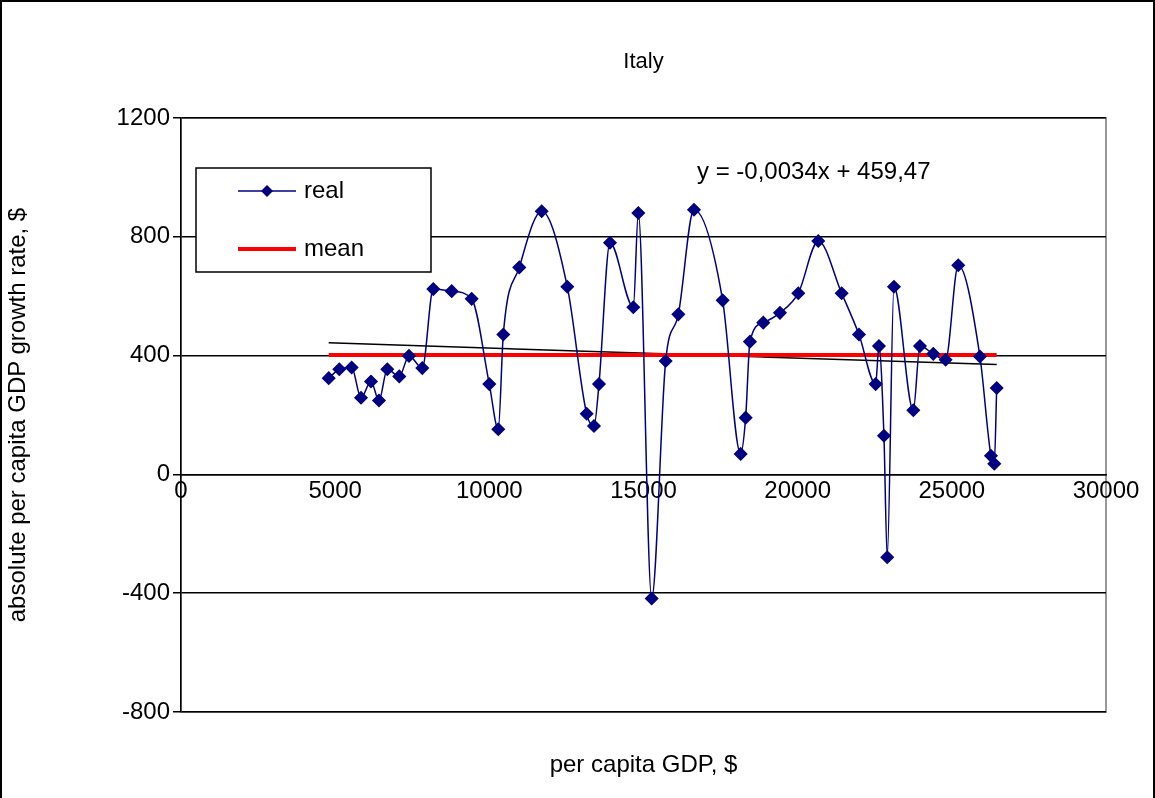 The height and width of the screenshot is (798, 1155). I want to click on x-tick-label: 10000, so click(489, 490).